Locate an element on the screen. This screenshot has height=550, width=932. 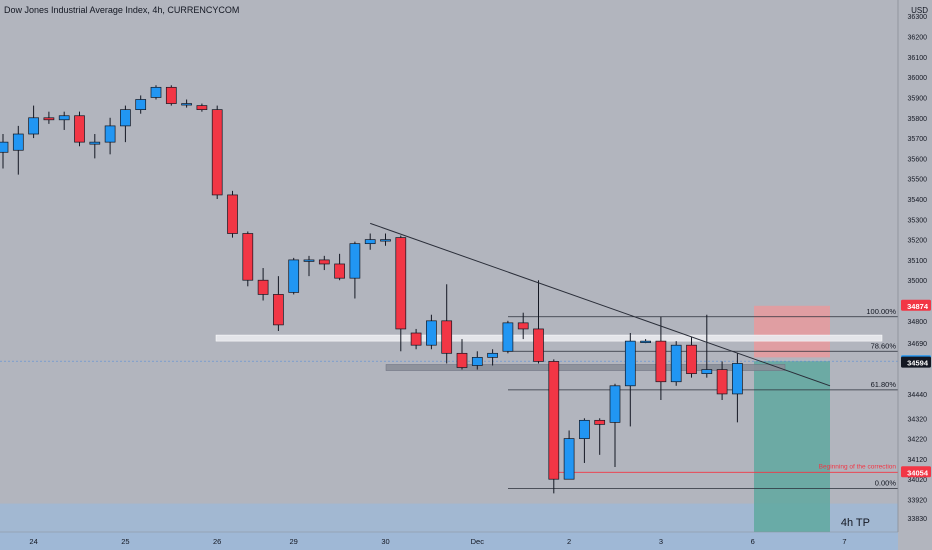
price-tag-label: 34594 is located at coordinates (918, 363).